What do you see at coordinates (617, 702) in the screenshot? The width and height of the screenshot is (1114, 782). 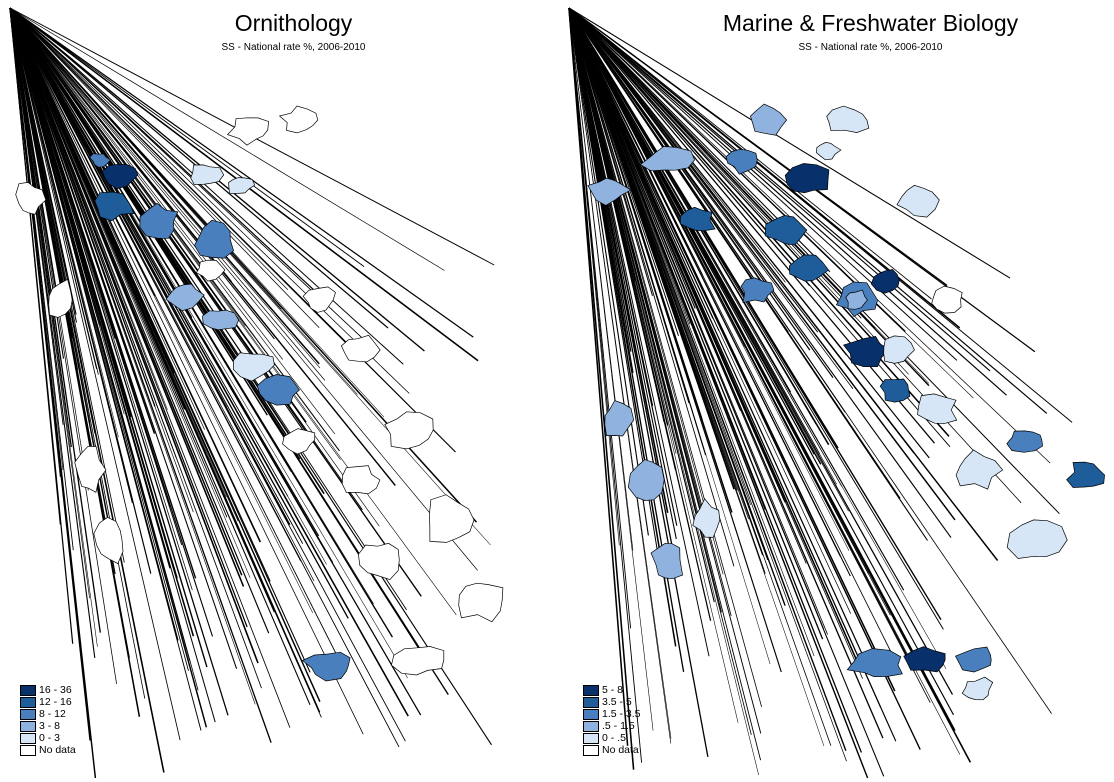 I see `legend-label: 3.5 - 5` at bounding box center [617, 702].